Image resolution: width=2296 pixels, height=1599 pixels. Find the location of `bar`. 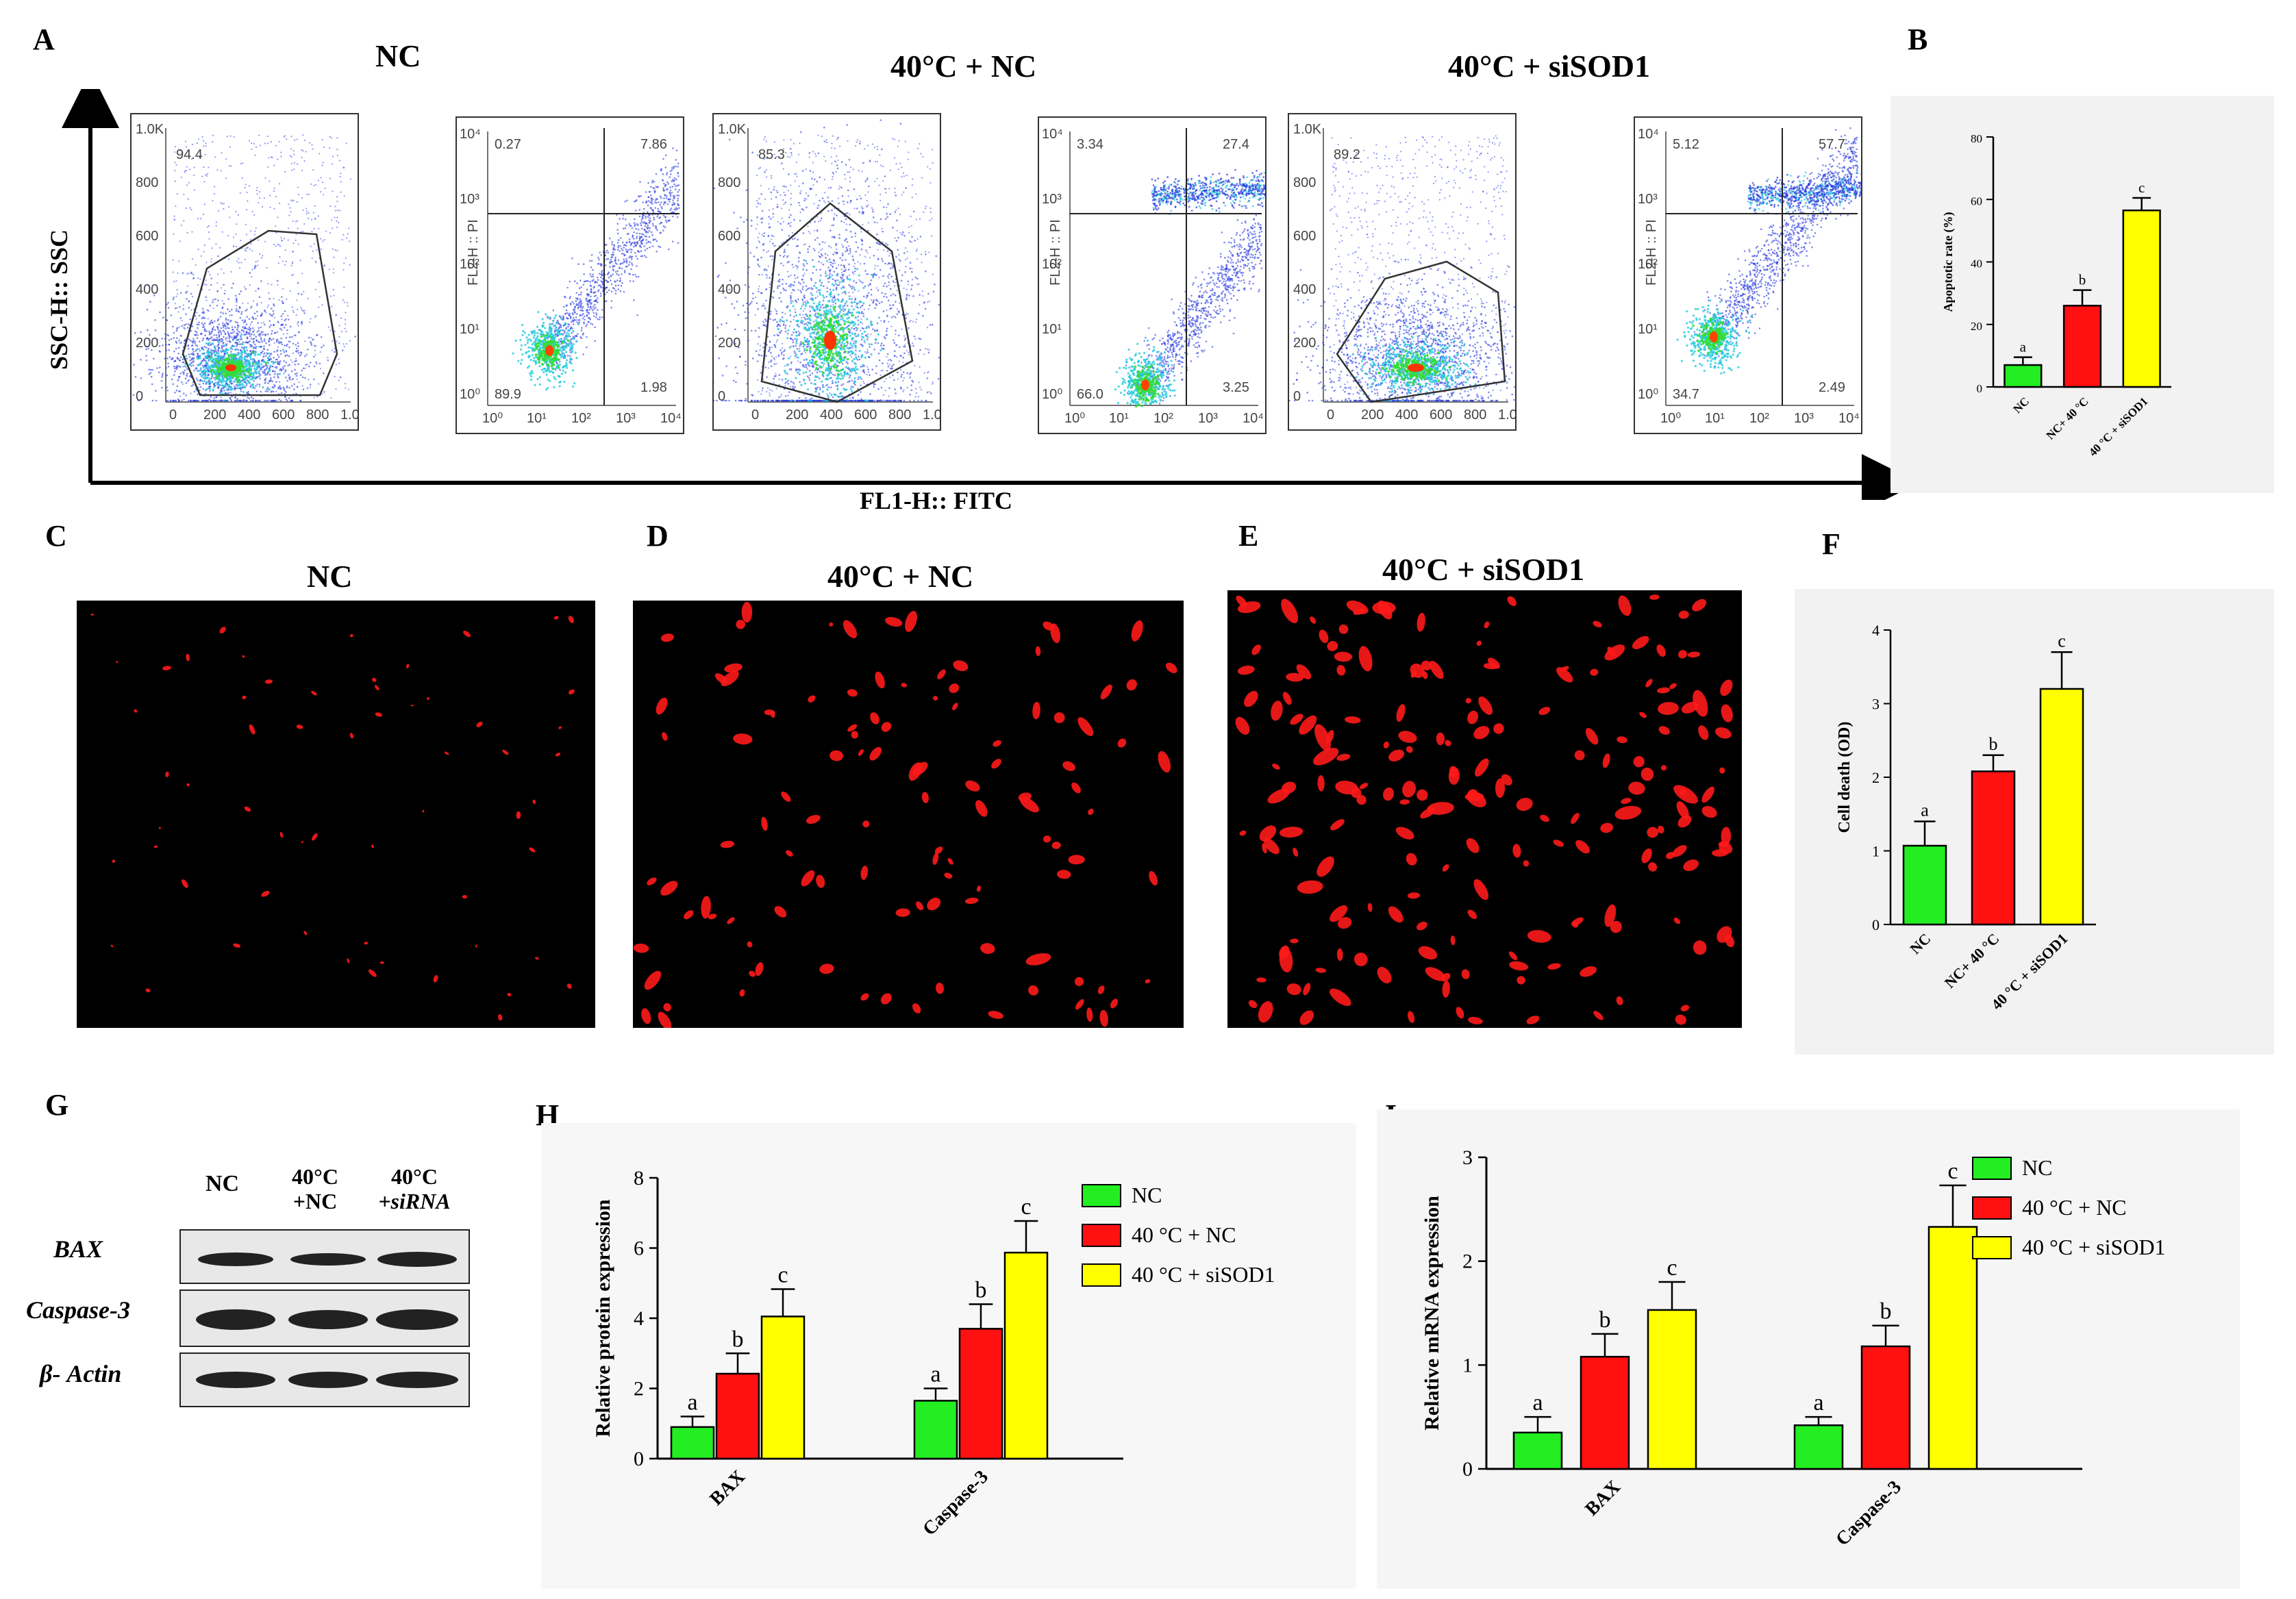

bar is located at coordinates (1924, 885).